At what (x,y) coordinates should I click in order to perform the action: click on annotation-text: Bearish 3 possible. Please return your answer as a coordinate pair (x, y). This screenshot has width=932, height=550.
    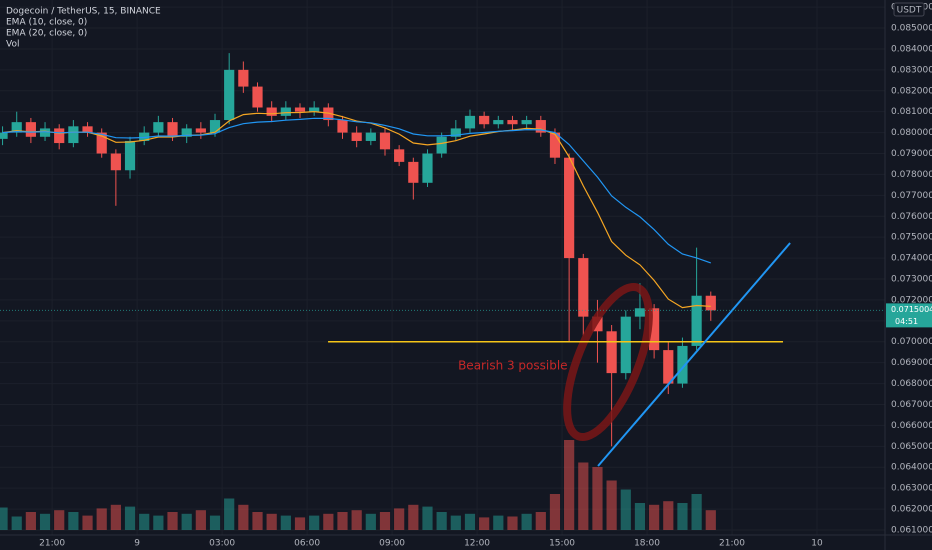
    Looking at the image, I should click on (513, 366).